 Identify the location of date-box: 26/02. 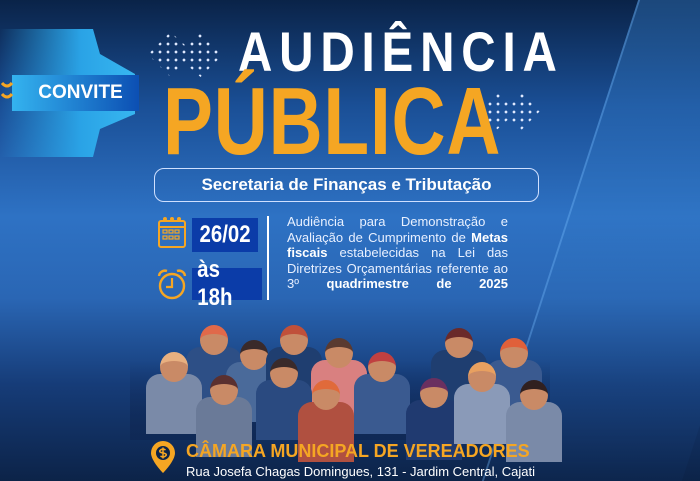
(225, 235).